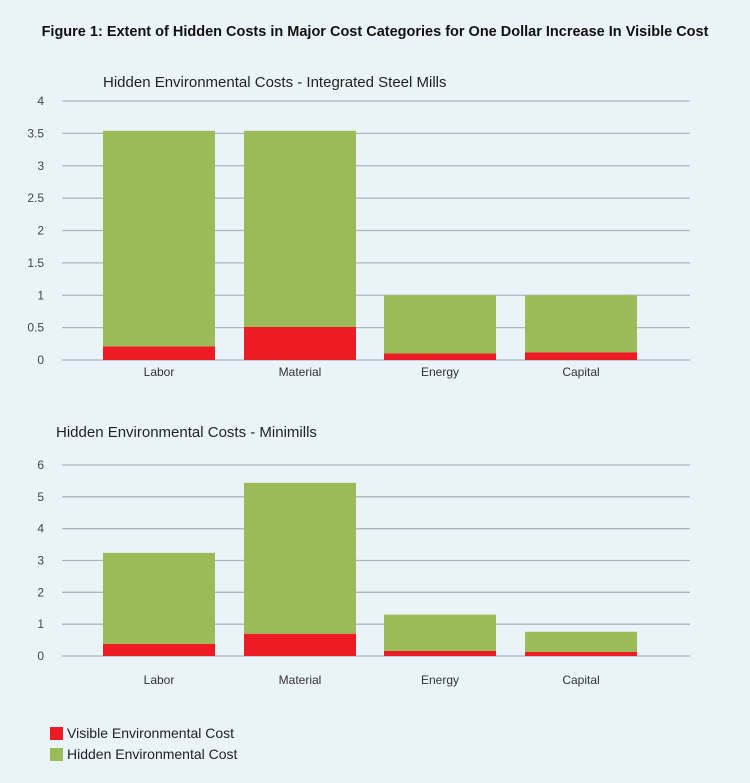 This screenshot has width=750, height=783. What do you see at coordinates (35, 328) in the screenshot?
I see `y-tick-label: 0.5` at bounding box center [35, 328].